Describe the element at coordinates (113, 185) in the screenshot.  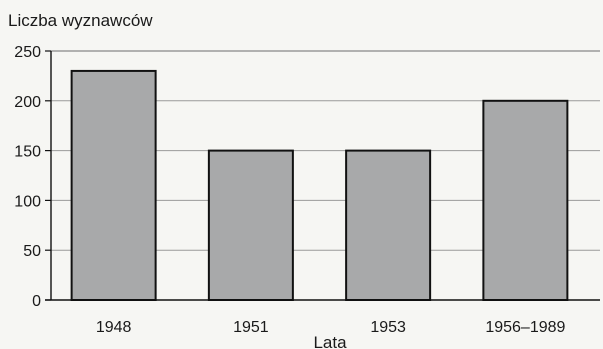
I see `bar-1948` at that location.